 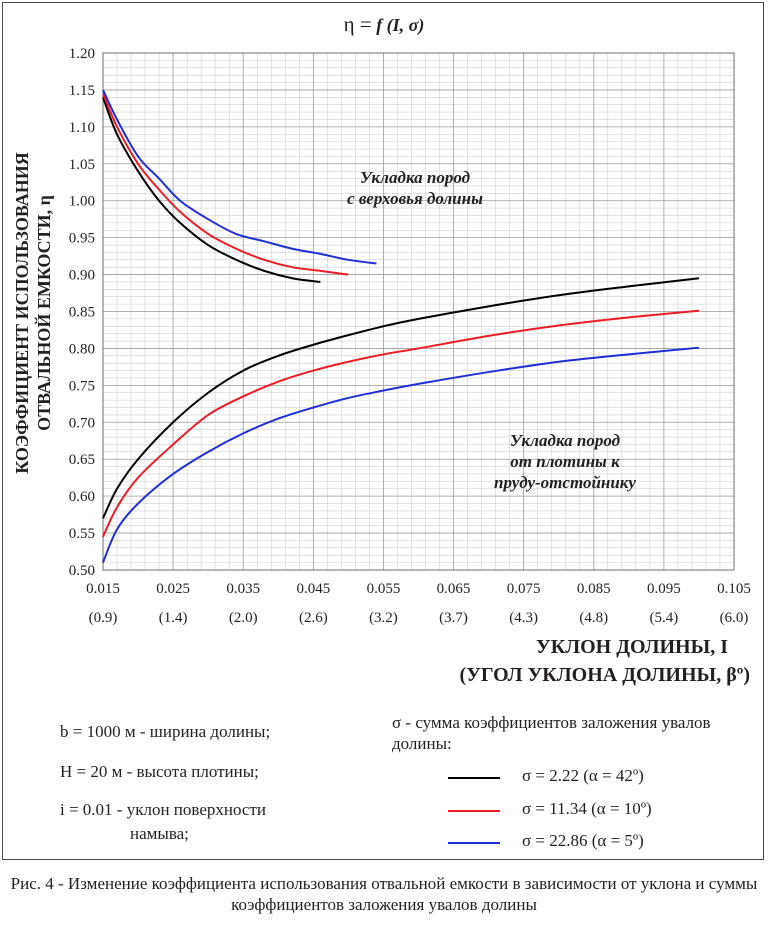 What do you see at coordinates (82, 534) in the screenshot?
I see `y-tick-label: 0.55` at bounding box center [82, 534].